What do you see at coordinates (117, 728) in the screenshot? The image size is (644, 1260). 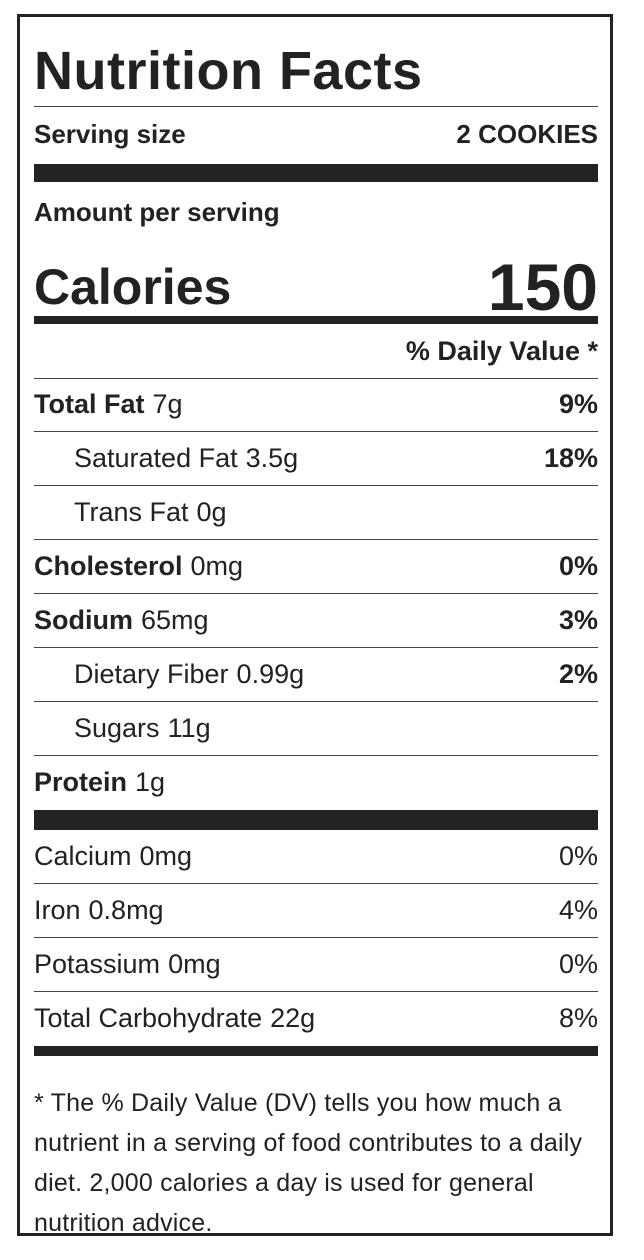 I see `nutrient-name: Sugars` at bounding box center [117, 728].